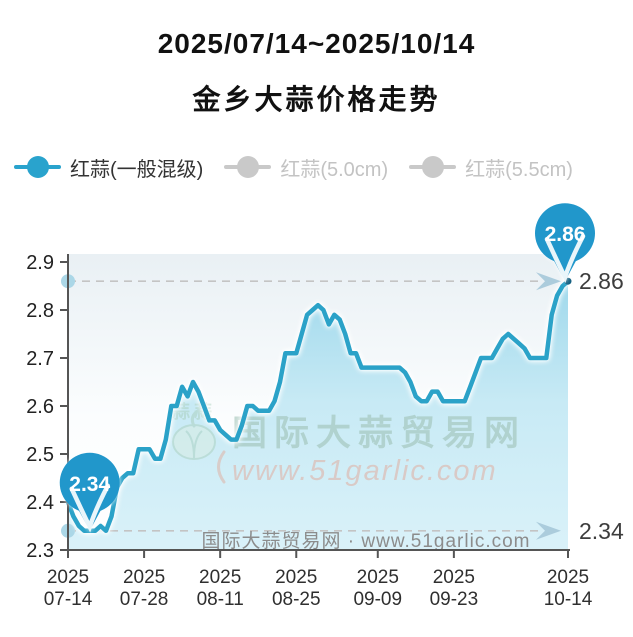 This screenshot has width=633, height=637. I want to click on y-tick-label: 2.7, so click(40, 359).